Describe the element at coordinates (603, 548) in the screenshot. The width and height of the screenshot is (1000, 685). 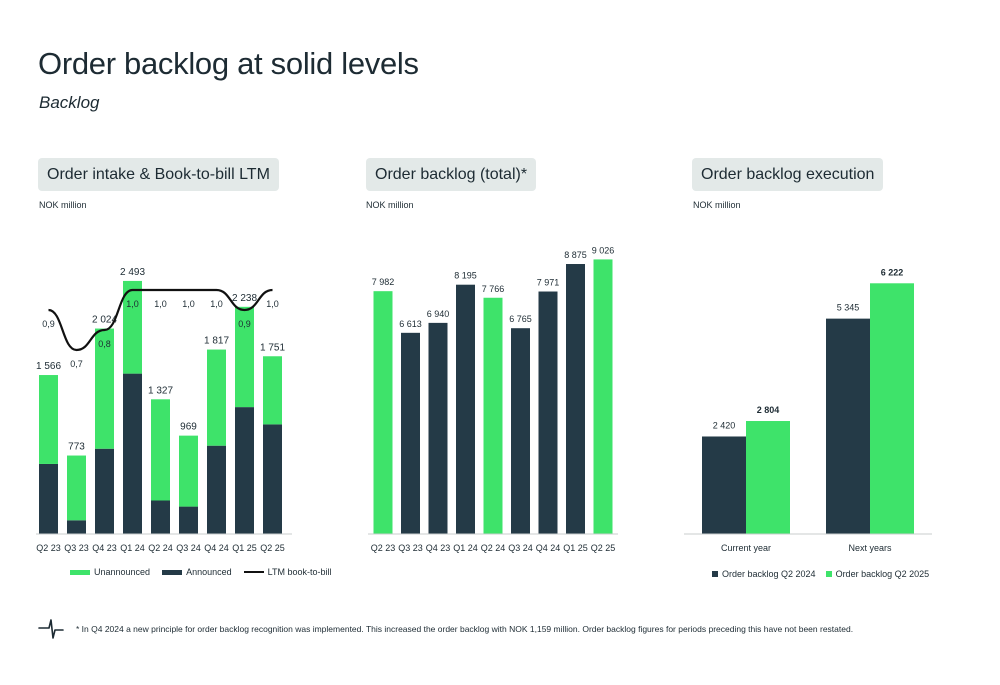
I see `backlog-x-tick-8: Q2 25` at that location.